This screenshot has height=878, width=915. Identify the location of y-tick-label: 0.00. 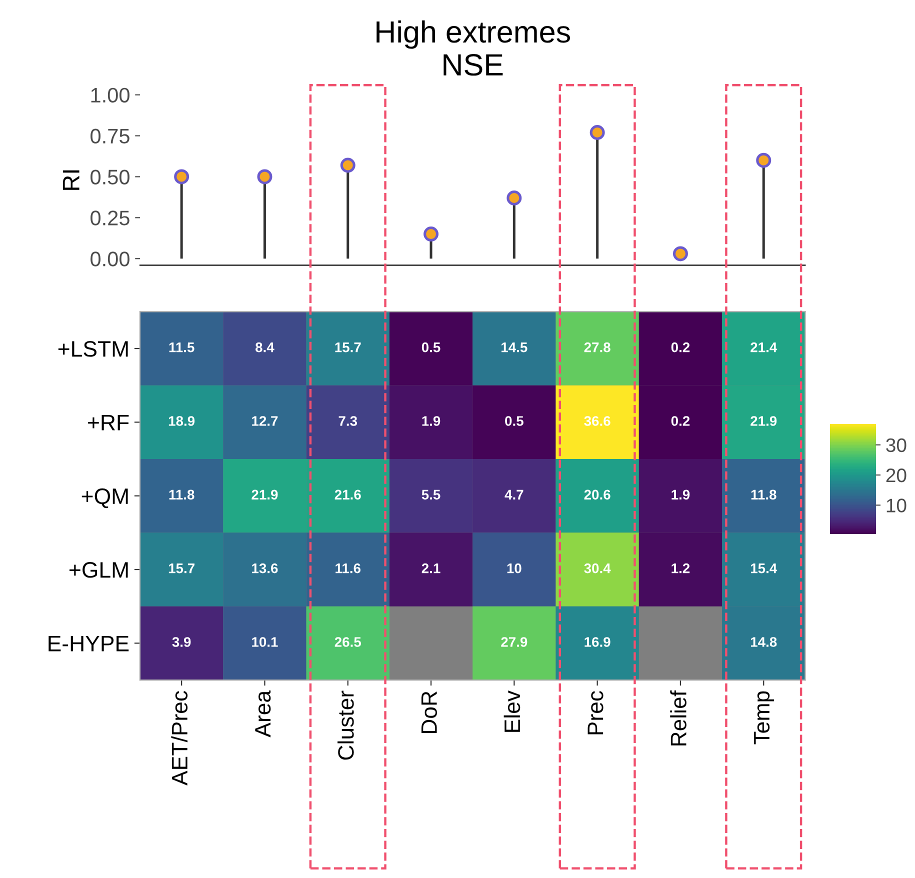
(110, 259).